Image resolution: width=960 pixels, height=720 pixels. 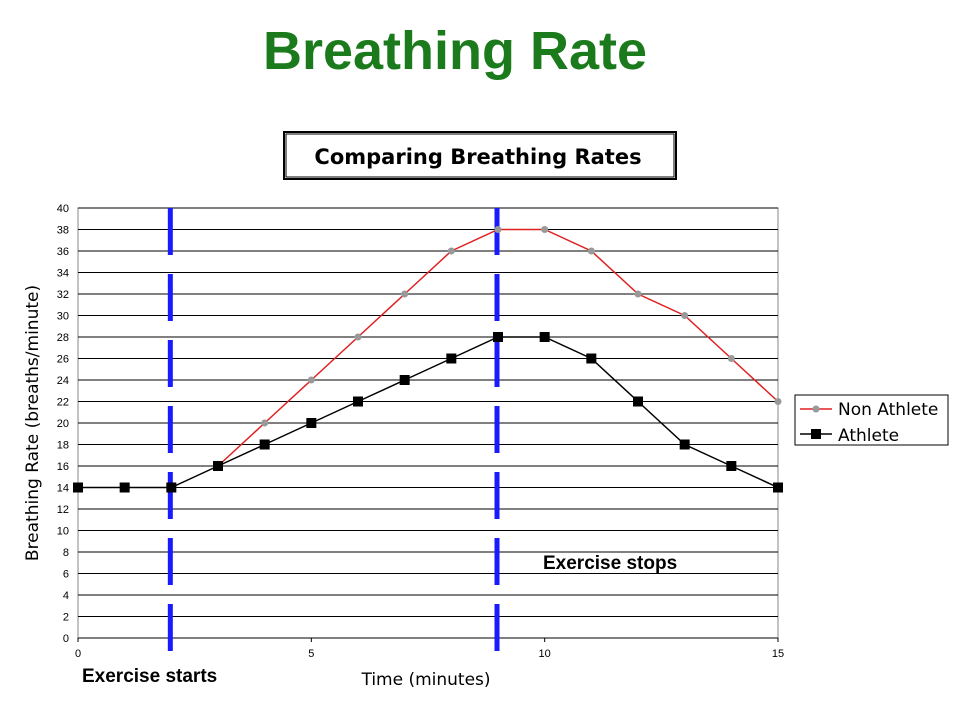 I want to click on x-tick-label-0: 0, so click(x=78, y=654).